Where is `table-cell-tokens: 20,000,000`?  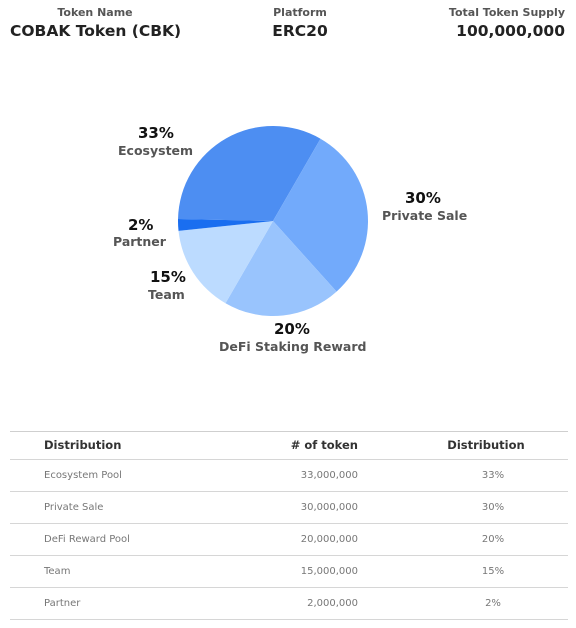 table-cell-tokens: 20,000,000 is located at coordinates (329, 539).